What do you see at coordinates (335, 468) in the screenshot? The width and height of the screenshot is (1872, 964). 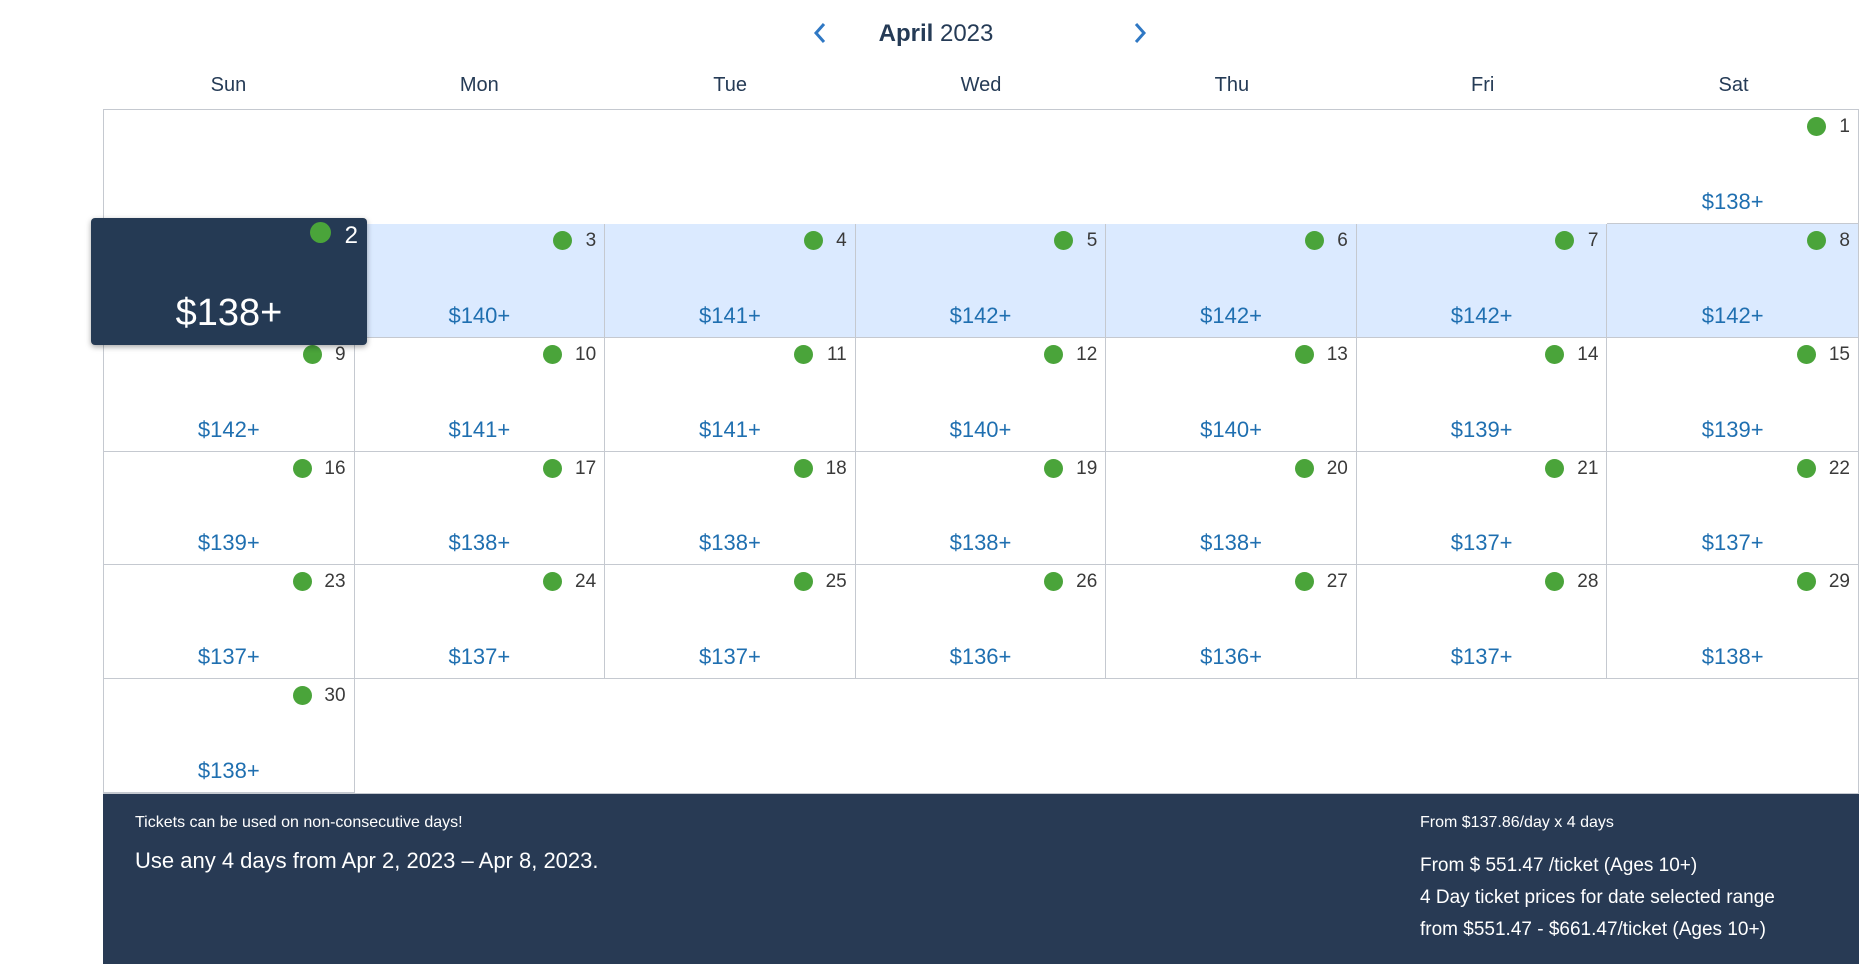 I see `day-number: 16` at bounding box center [335, 468].